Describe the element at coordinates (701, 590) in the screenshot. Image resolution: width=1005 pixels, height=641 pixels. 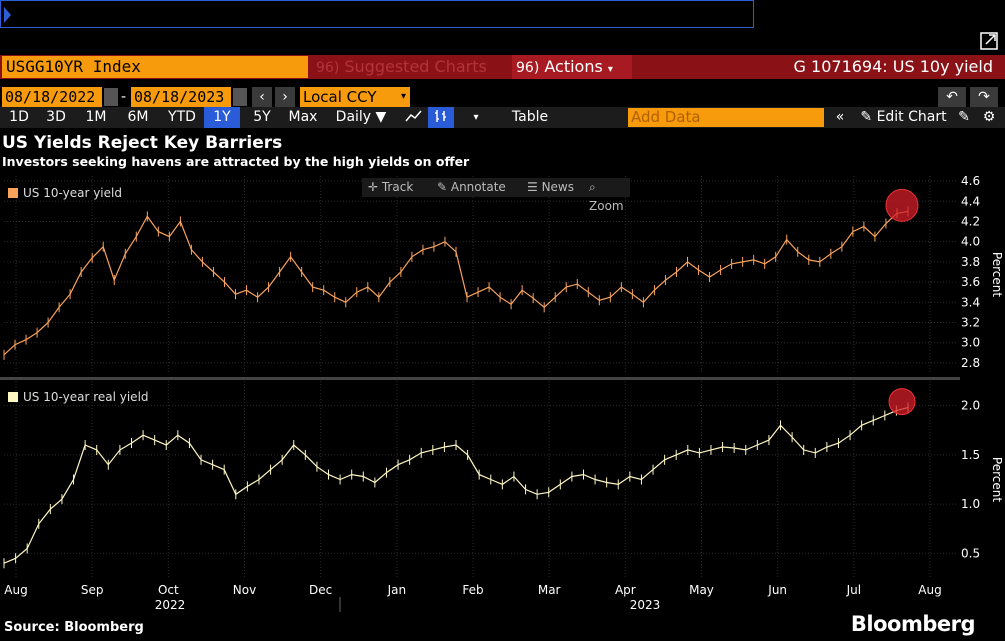
I see `x-tick-label: May` at that location.